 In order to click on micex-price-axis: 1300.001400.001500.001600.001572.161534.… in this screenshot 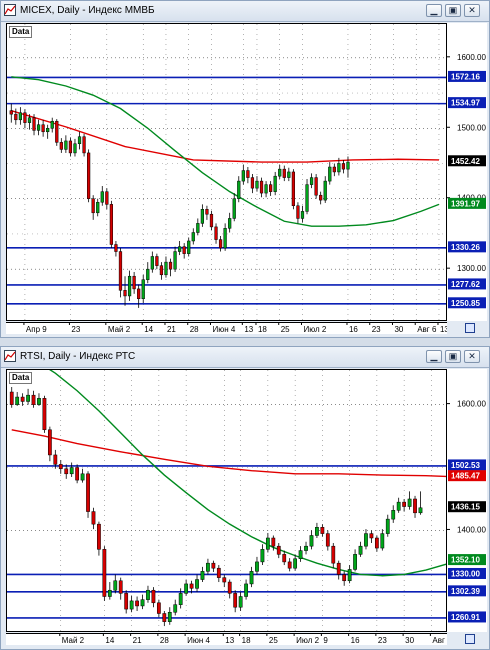, I will do `click(467, 172)`.